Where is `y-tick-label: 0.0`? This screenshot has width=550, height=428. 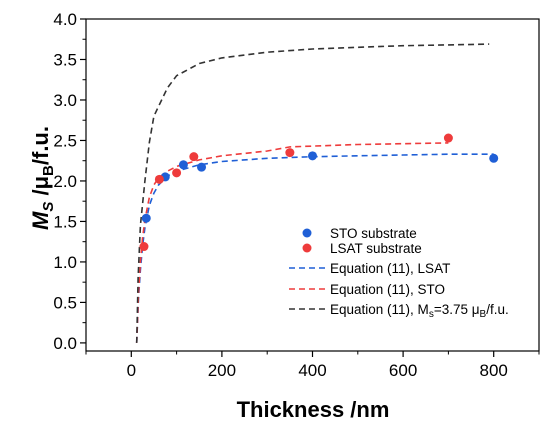 y-tick-label: 0.0 is located at coordinates (65, 343).